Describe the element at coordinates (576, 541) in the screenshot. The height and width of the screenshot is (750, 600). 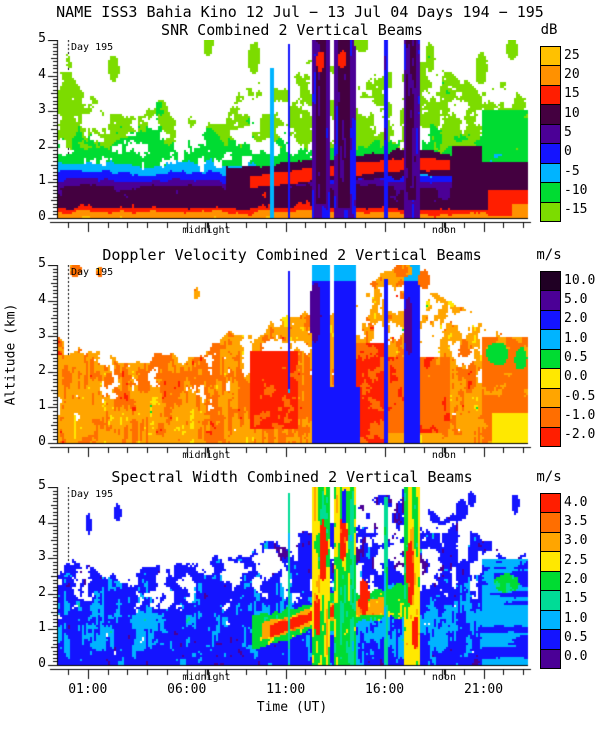
I see `spectral-width-colorbar-tick-label: 3.0` at that location.